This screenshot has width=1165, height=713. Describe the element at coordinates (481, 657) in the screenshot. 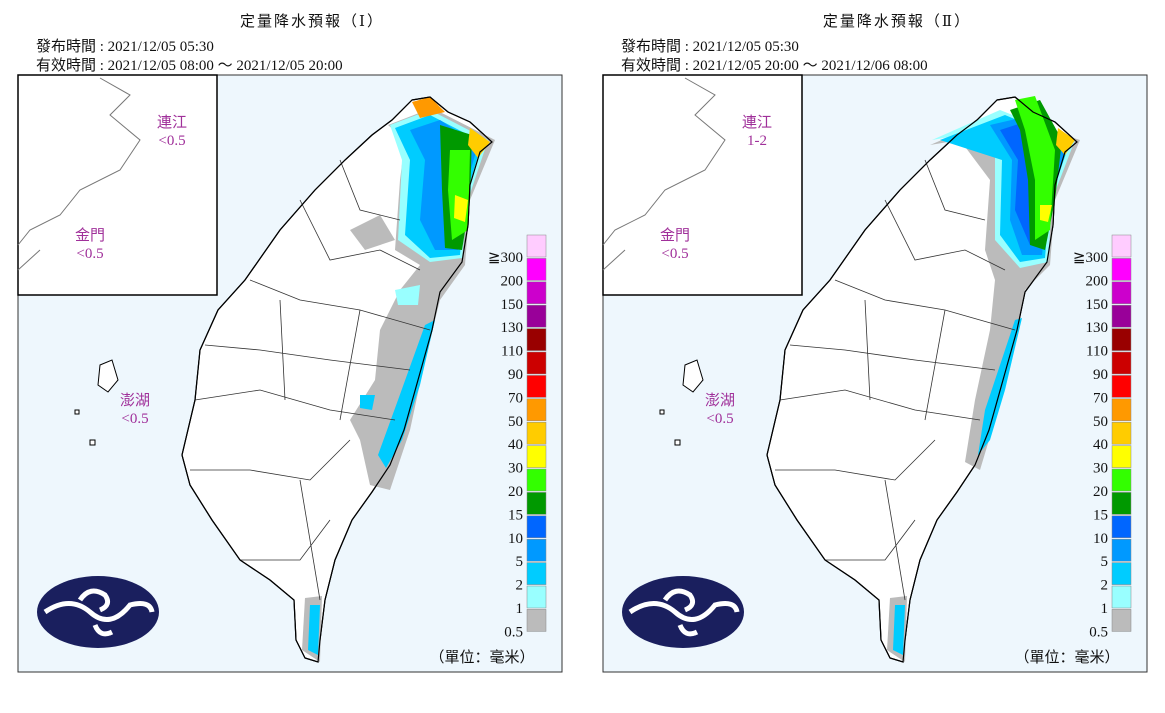

I see `unit-label: （單位：毫米）` at that location.